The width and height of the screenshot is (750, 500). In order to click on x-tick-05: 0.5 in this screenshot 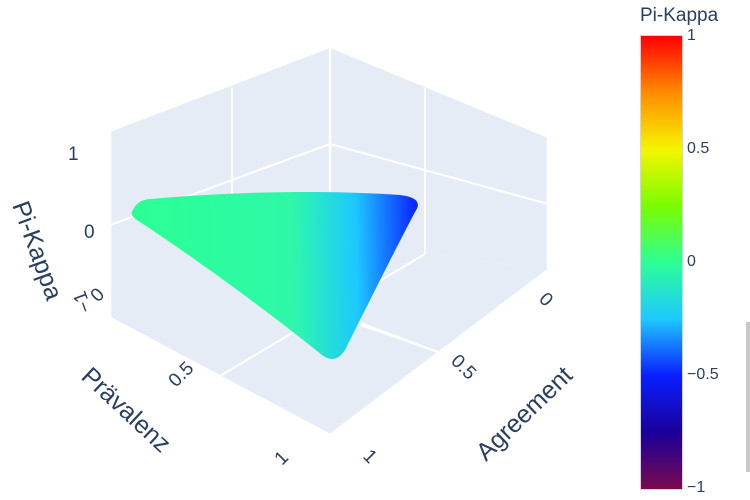, I will do `click(463, 368)`.